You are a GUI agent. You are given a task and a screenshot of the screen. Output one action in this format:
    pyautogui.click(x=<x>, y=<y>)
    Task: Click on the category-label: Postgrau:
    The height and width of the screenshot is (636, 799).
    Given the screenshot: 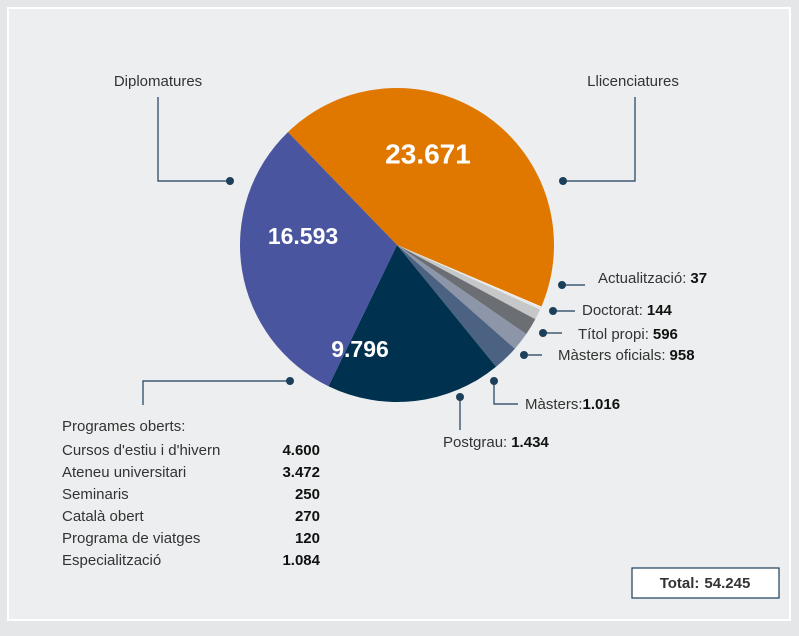 What is the action you would take?
    pyautogui.click(x=475, y=442)
    